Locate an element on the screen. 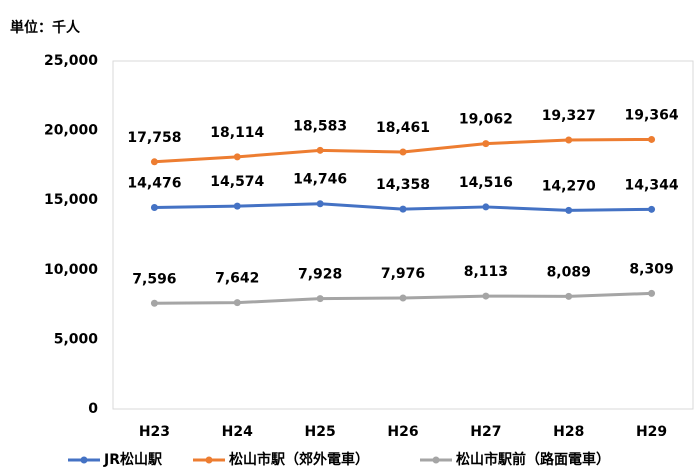  data-label: 14,344 is located at coordinates (652, 185).